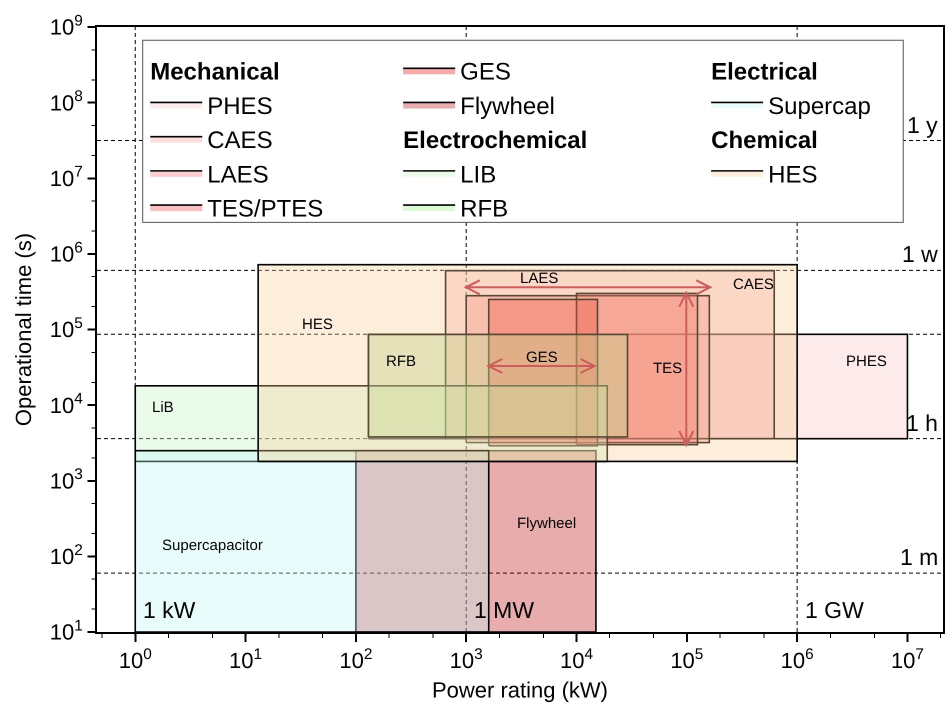  I want to click on x-tick-label: 10$^{5}$, so click(687, 660).